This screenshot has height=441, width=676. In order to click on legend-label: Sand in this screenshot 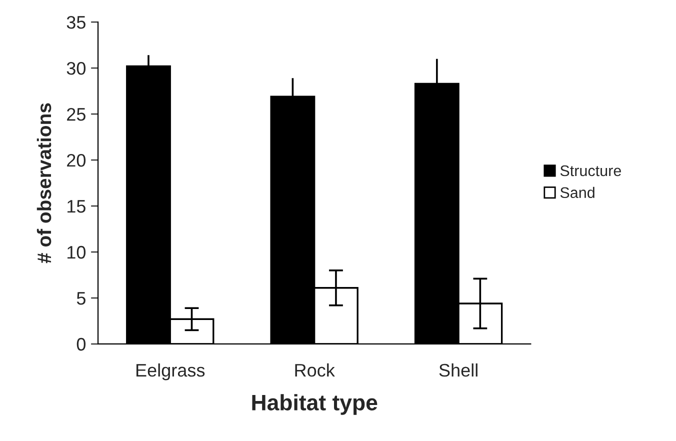, I will do `click(577, 192)`.